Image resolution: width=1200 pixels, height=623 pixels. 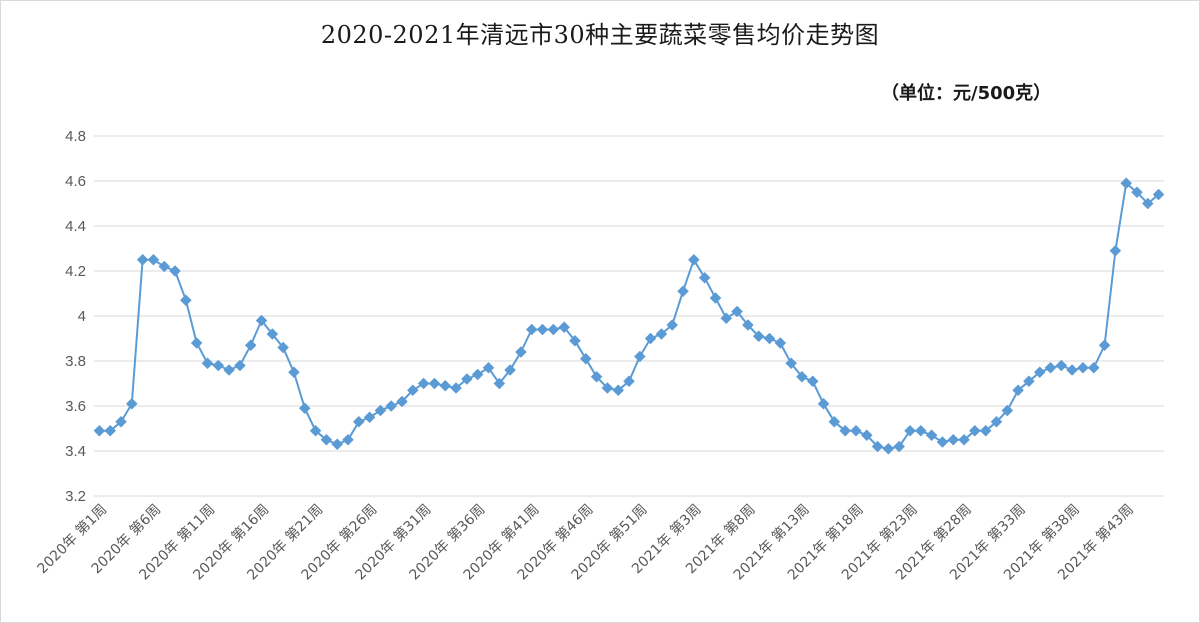 I want to click on unit-label: （单位：元/500克）, so click(x=966, y=93).